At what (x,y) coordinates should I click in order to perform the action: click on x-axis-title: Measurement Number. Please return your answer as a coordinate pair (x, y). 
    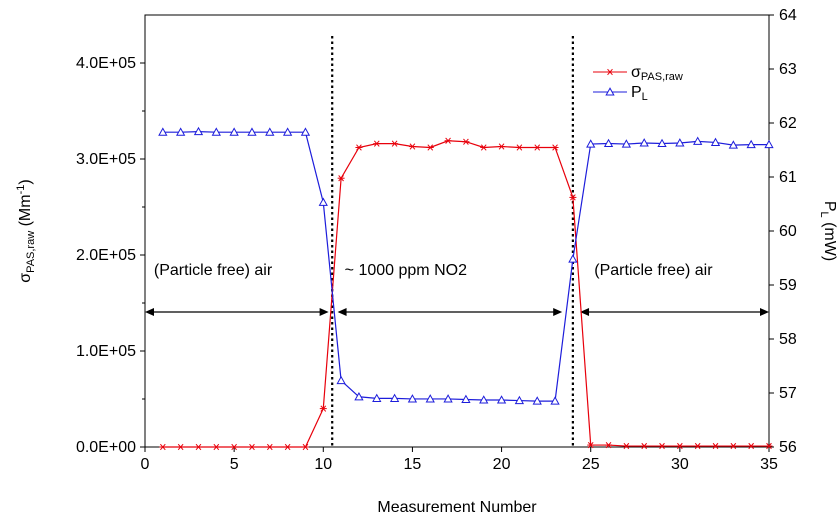
    Looking at the image, I should click on (457, 507).